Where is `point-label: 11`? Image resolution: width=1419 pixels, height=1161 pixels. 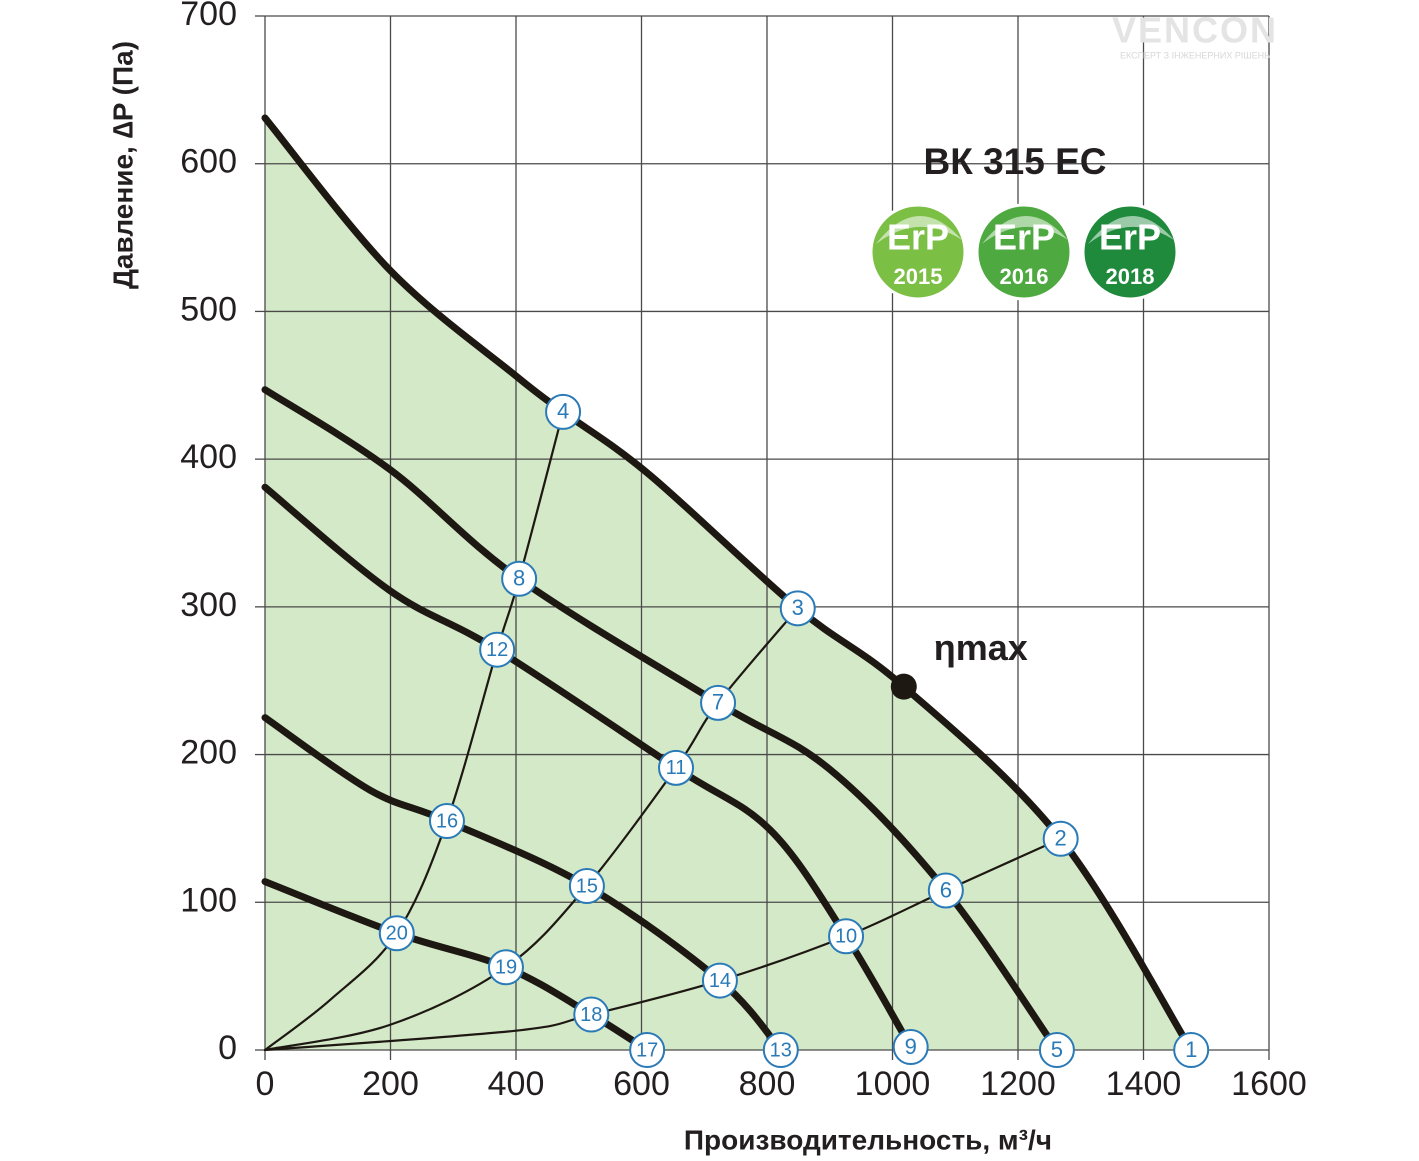
point-label: 11 is located at coordinates (676, 768).